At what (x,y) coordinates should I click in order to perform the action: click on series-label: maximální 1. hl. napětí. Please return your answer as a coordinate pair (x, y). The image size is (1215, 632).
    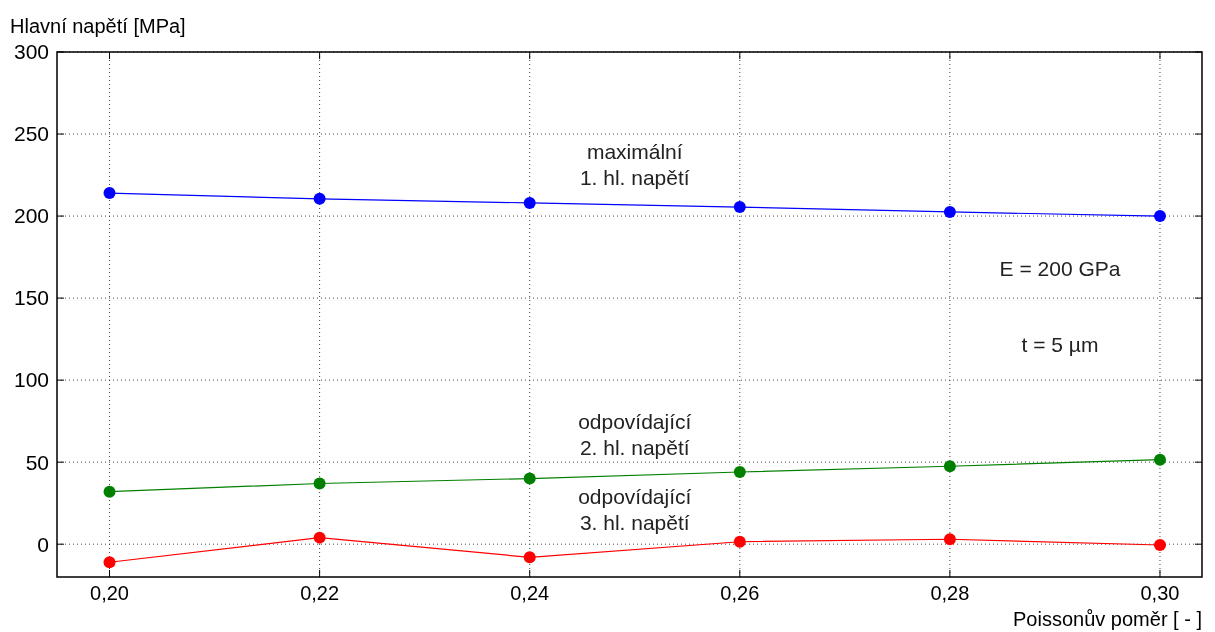
    Looking at the image, I should click on (634, 164).